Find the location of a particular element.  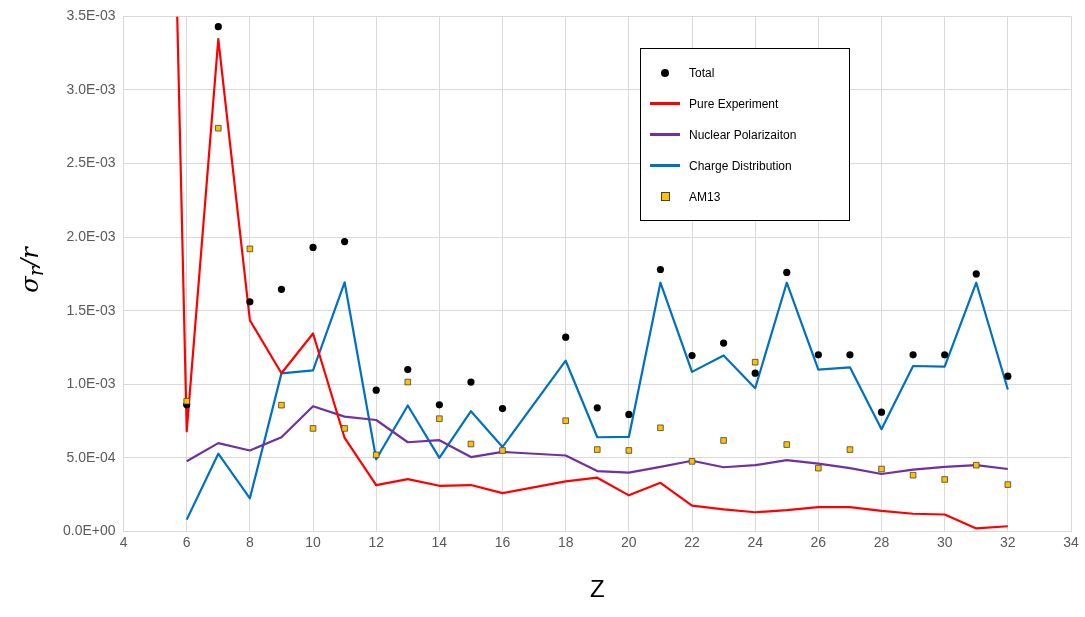

x-tick-label: 6 is located at coordinates (186, 541).